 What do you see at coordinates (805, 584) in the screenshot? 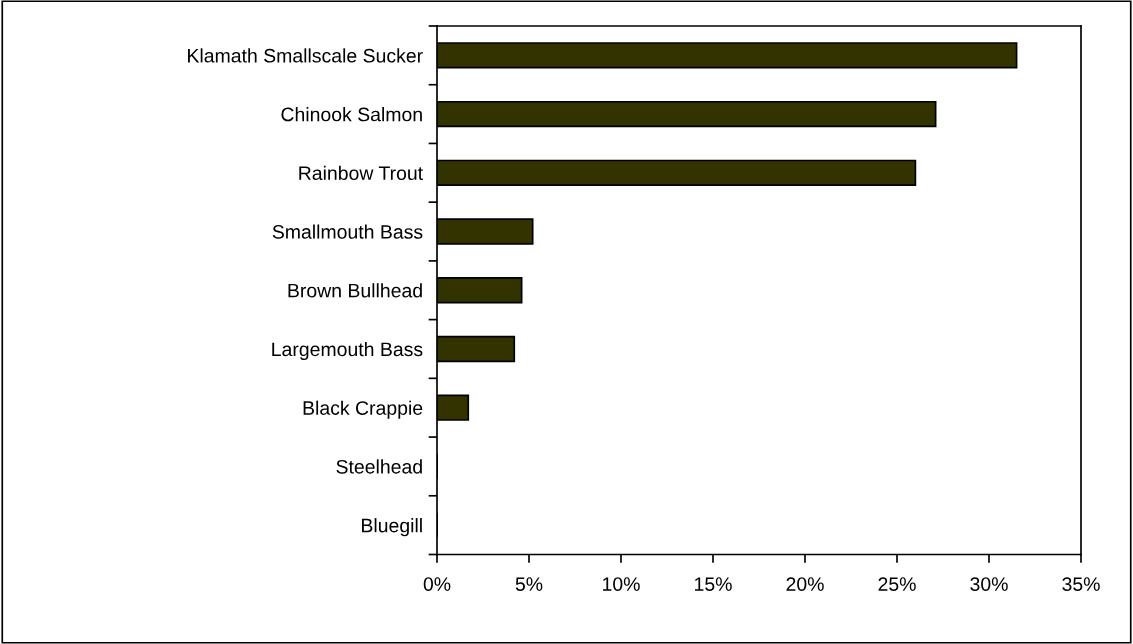
I see `x-tick-label: 20%` at bounding box center [805, 584].